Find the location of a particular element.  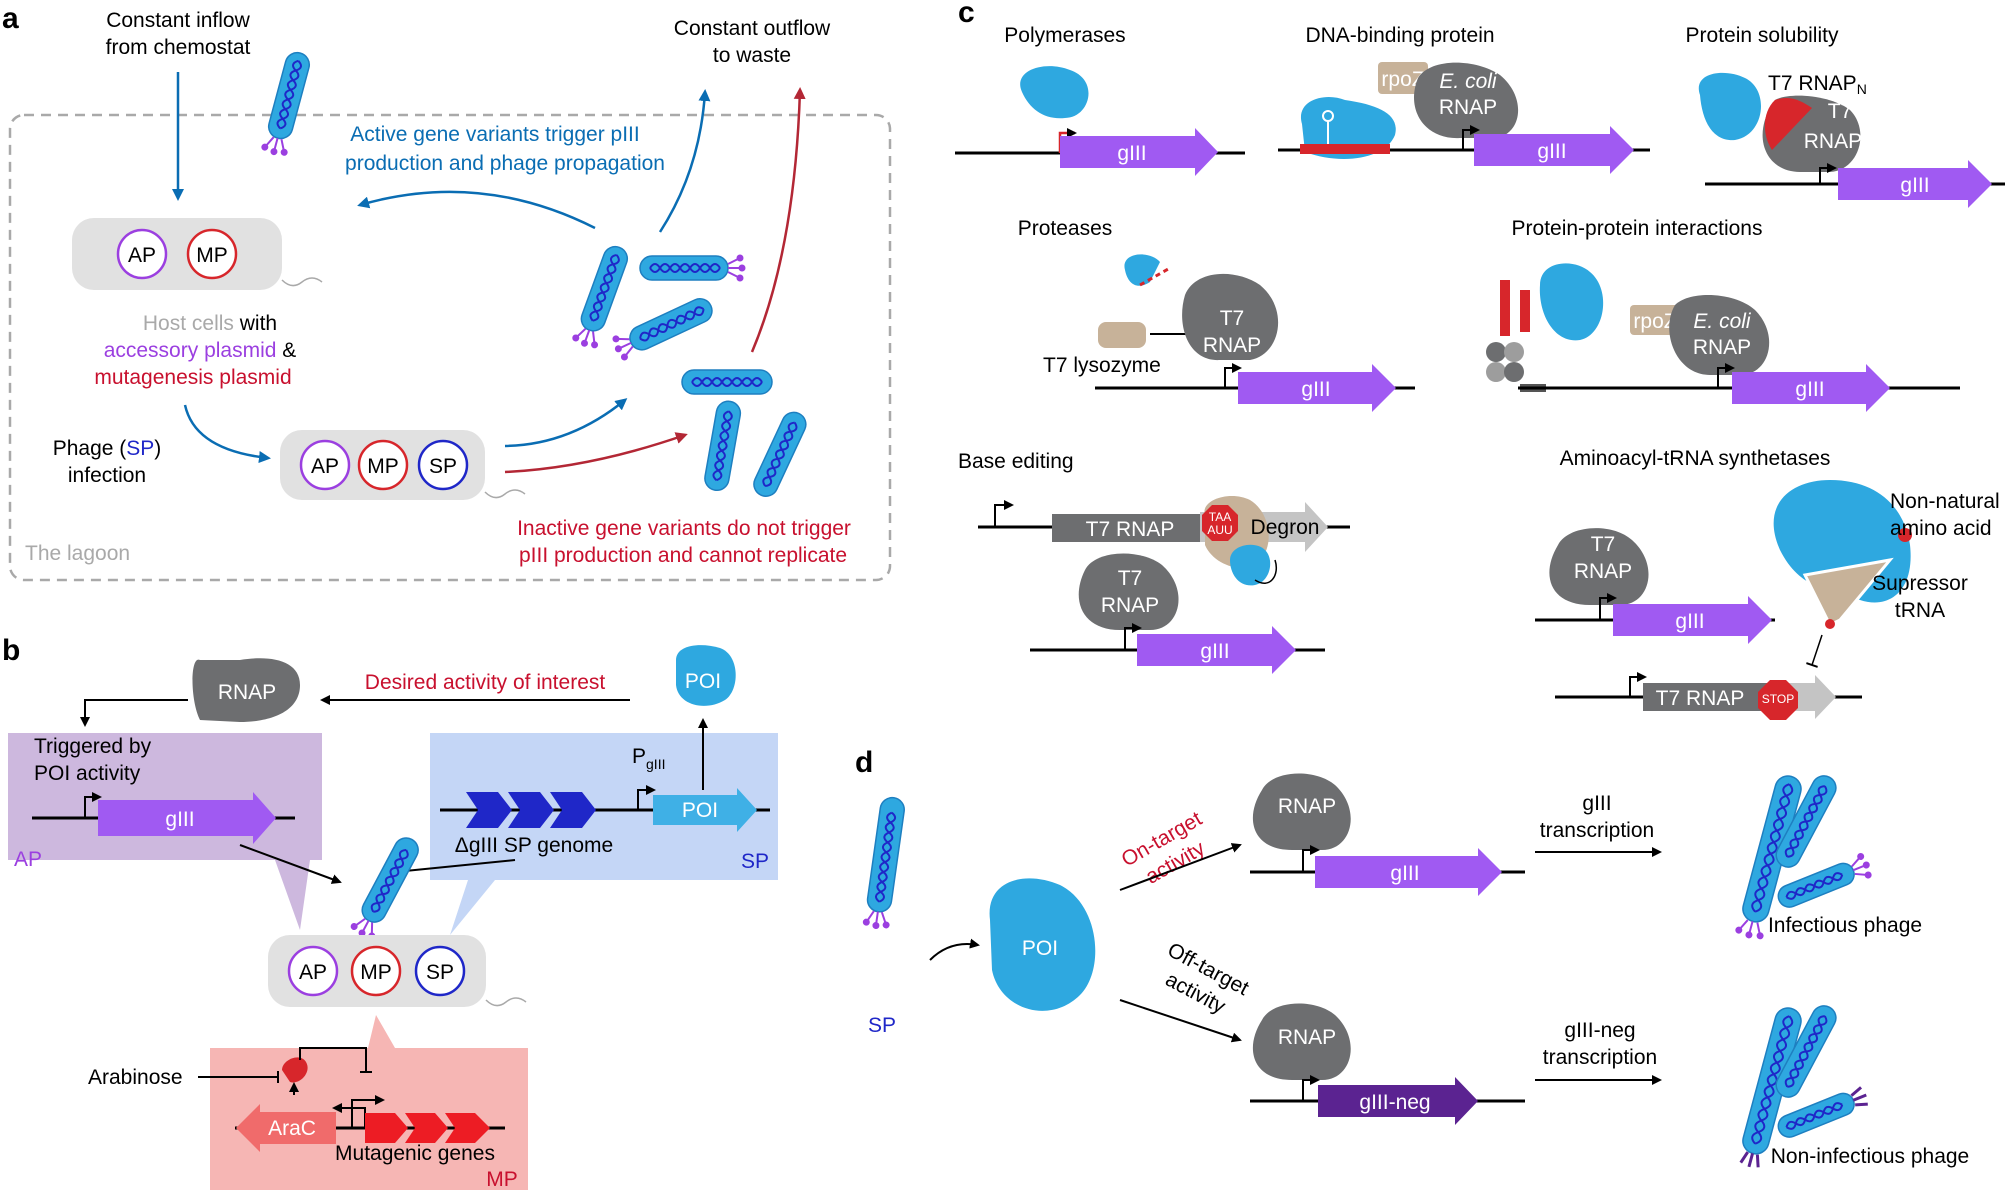

giii-neg-gene-d is located at coordinates (1398, 1101).